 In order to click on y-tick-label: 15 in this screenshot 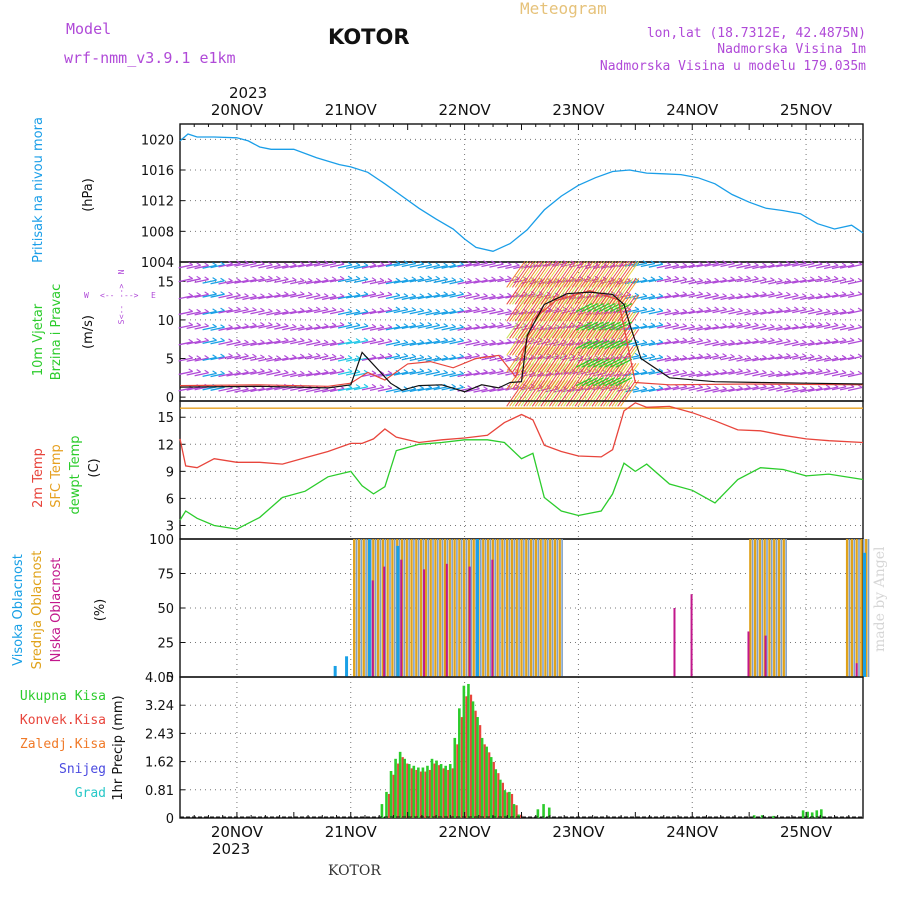, I will do `click(165, 418)`.